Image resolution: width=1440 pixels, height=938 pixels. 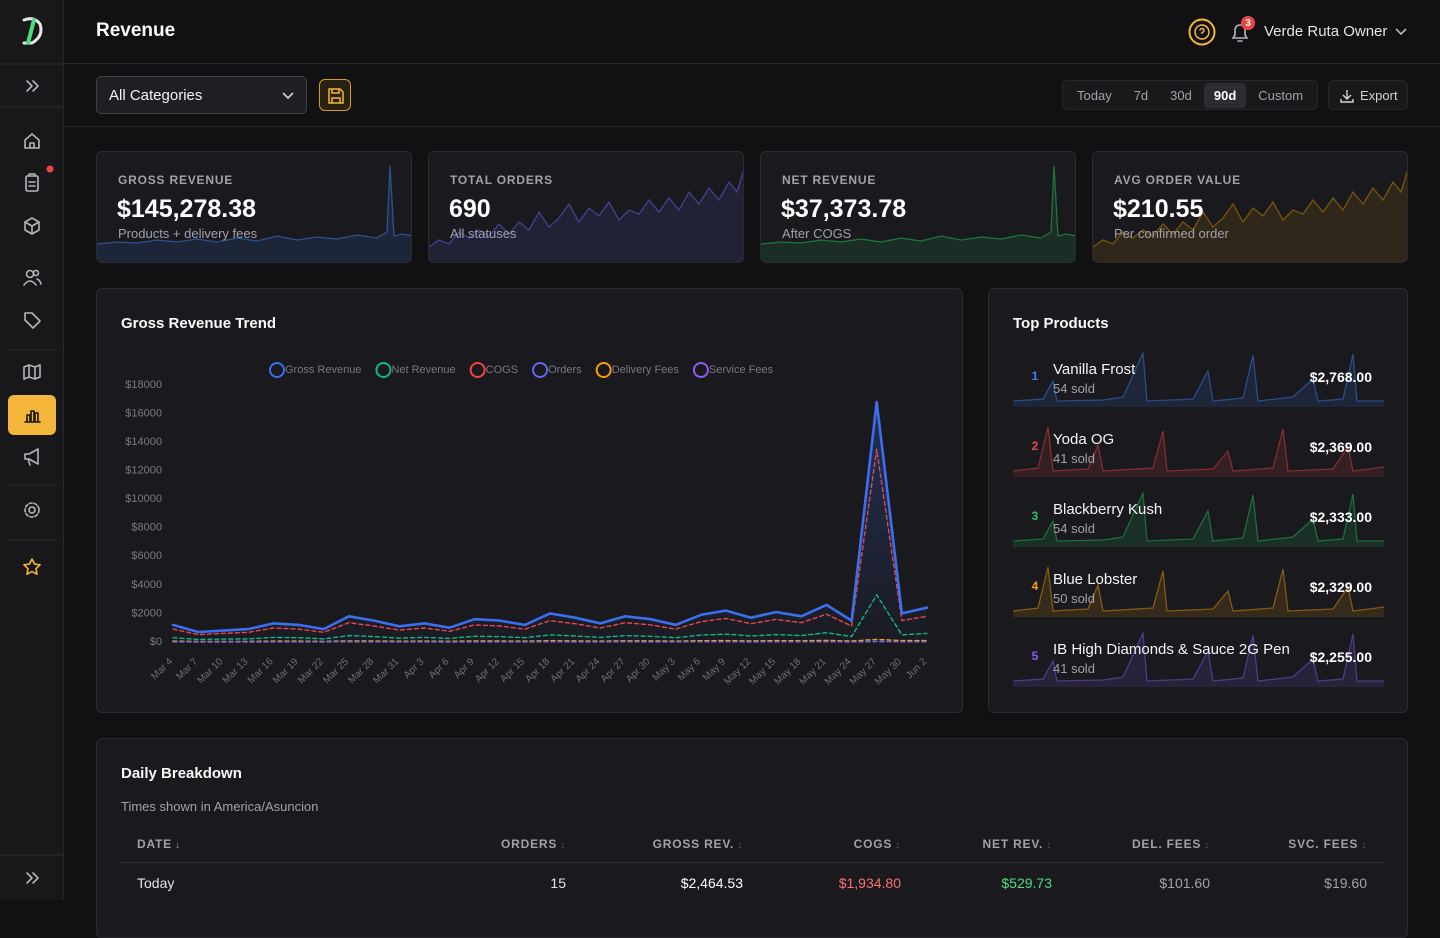 What do you see at coordinates (838, 847) in the screenshot?
I see `column-header: COGS↕` at bounding box center [838, 847].